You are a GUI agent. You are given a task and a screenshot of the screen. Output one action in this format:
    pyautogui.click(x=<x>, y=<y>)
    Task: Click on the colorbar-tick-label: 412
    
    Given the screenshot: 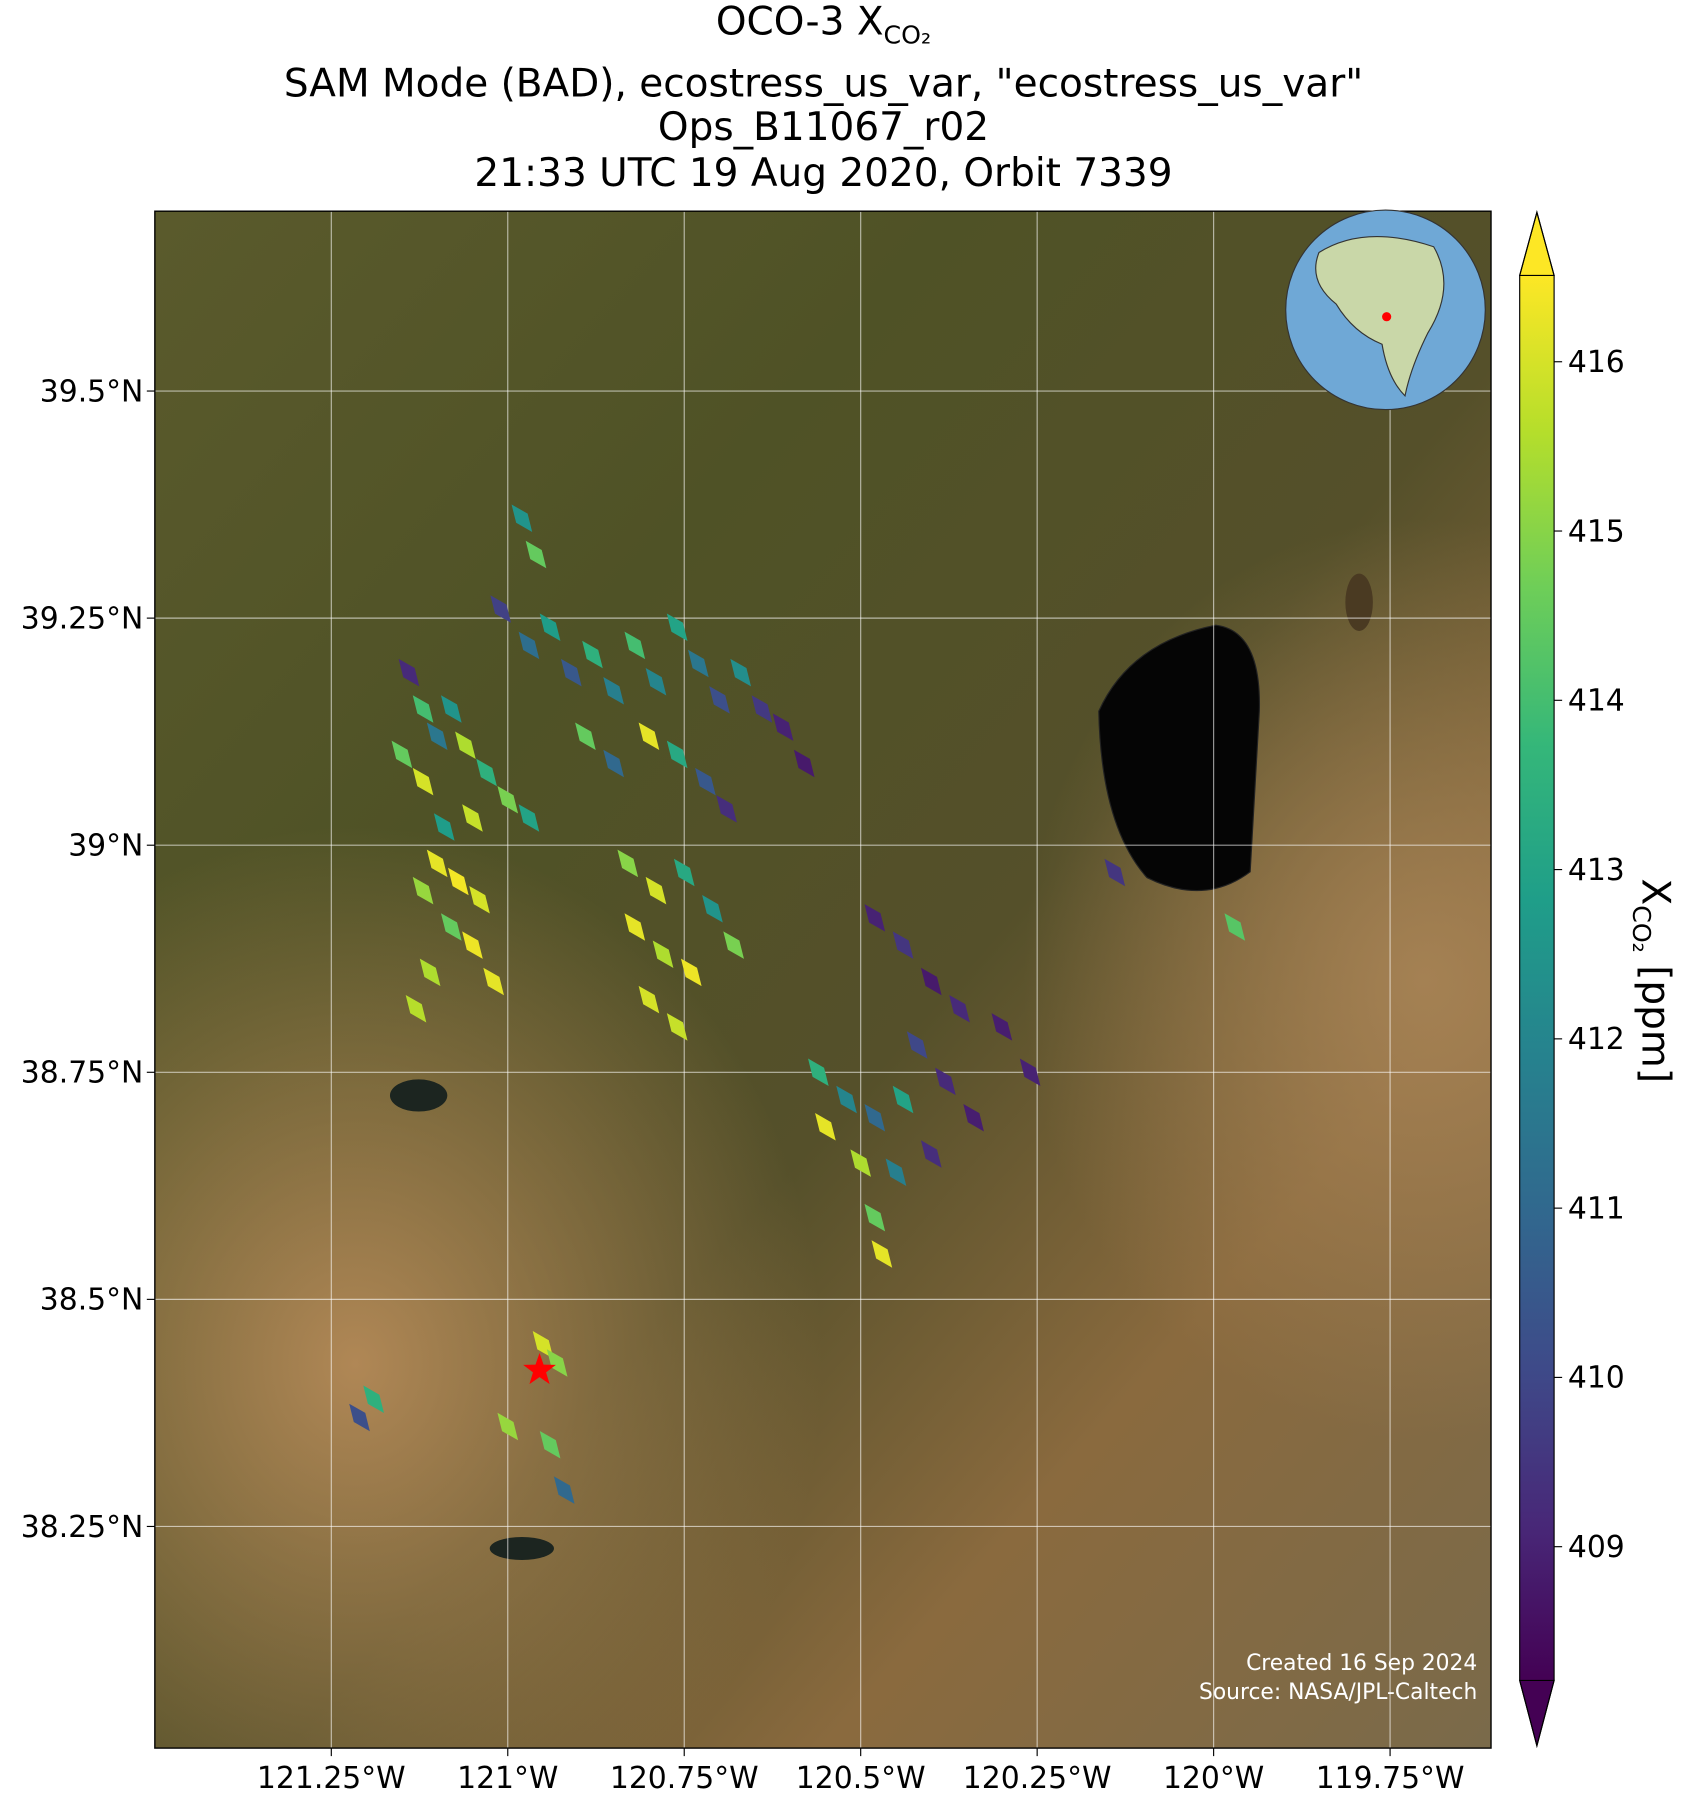 What is the action you would take?
    pyautogui.click(x=1596, y=1039)
    